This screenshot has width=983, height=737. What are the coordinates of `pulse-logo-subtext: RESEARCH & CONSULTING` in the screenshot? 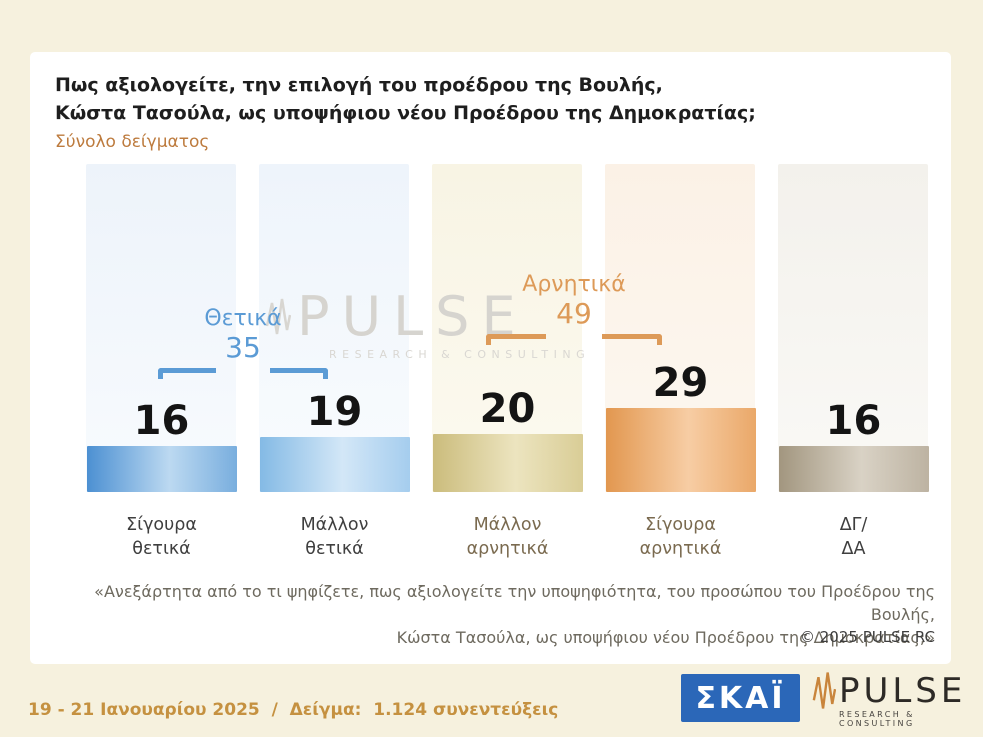 It's located at (876, 719).